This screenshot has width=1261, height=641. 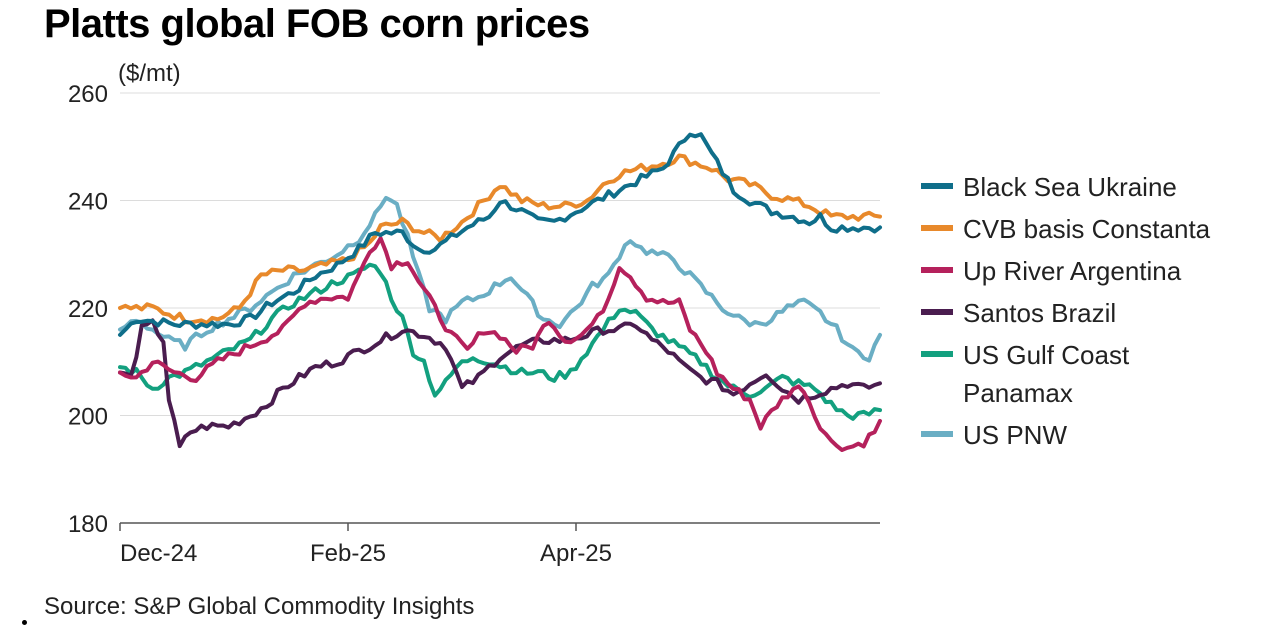 I want to click on y-axis-unit-label: ($/mt), so click(x=149, y=73).